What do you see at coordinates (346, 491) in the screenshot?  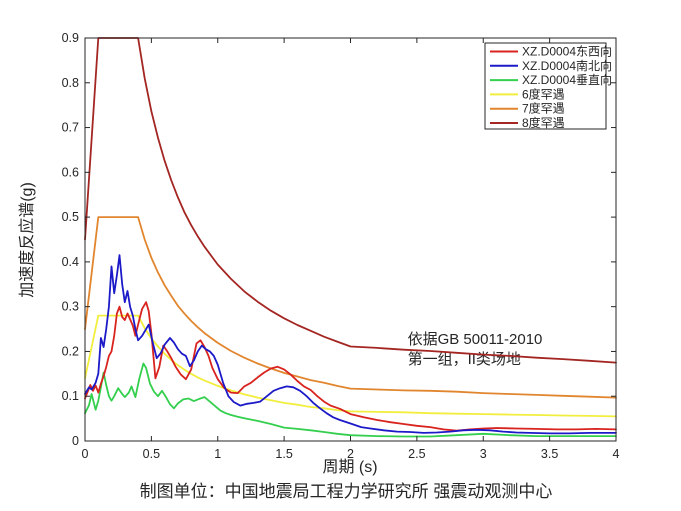 I see `figure-caption: 制图单位：中国地震局工程力学研究所 强震动观测中心` at bounding box center [346, 491].